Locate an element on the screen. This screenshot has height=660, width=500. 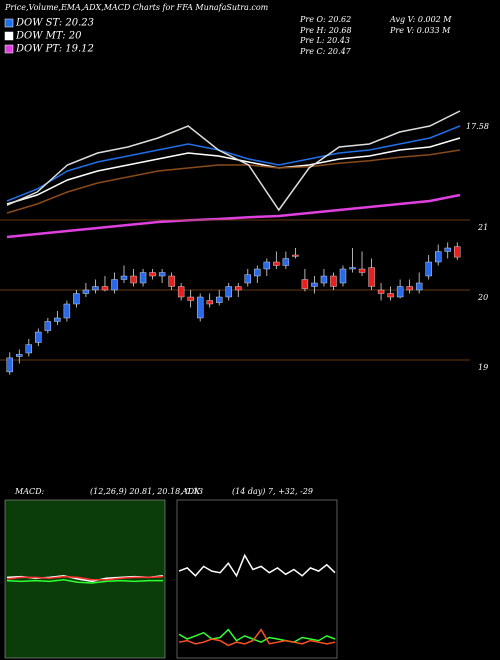
panel-title: MACD: is located at coordinates (29, 491).